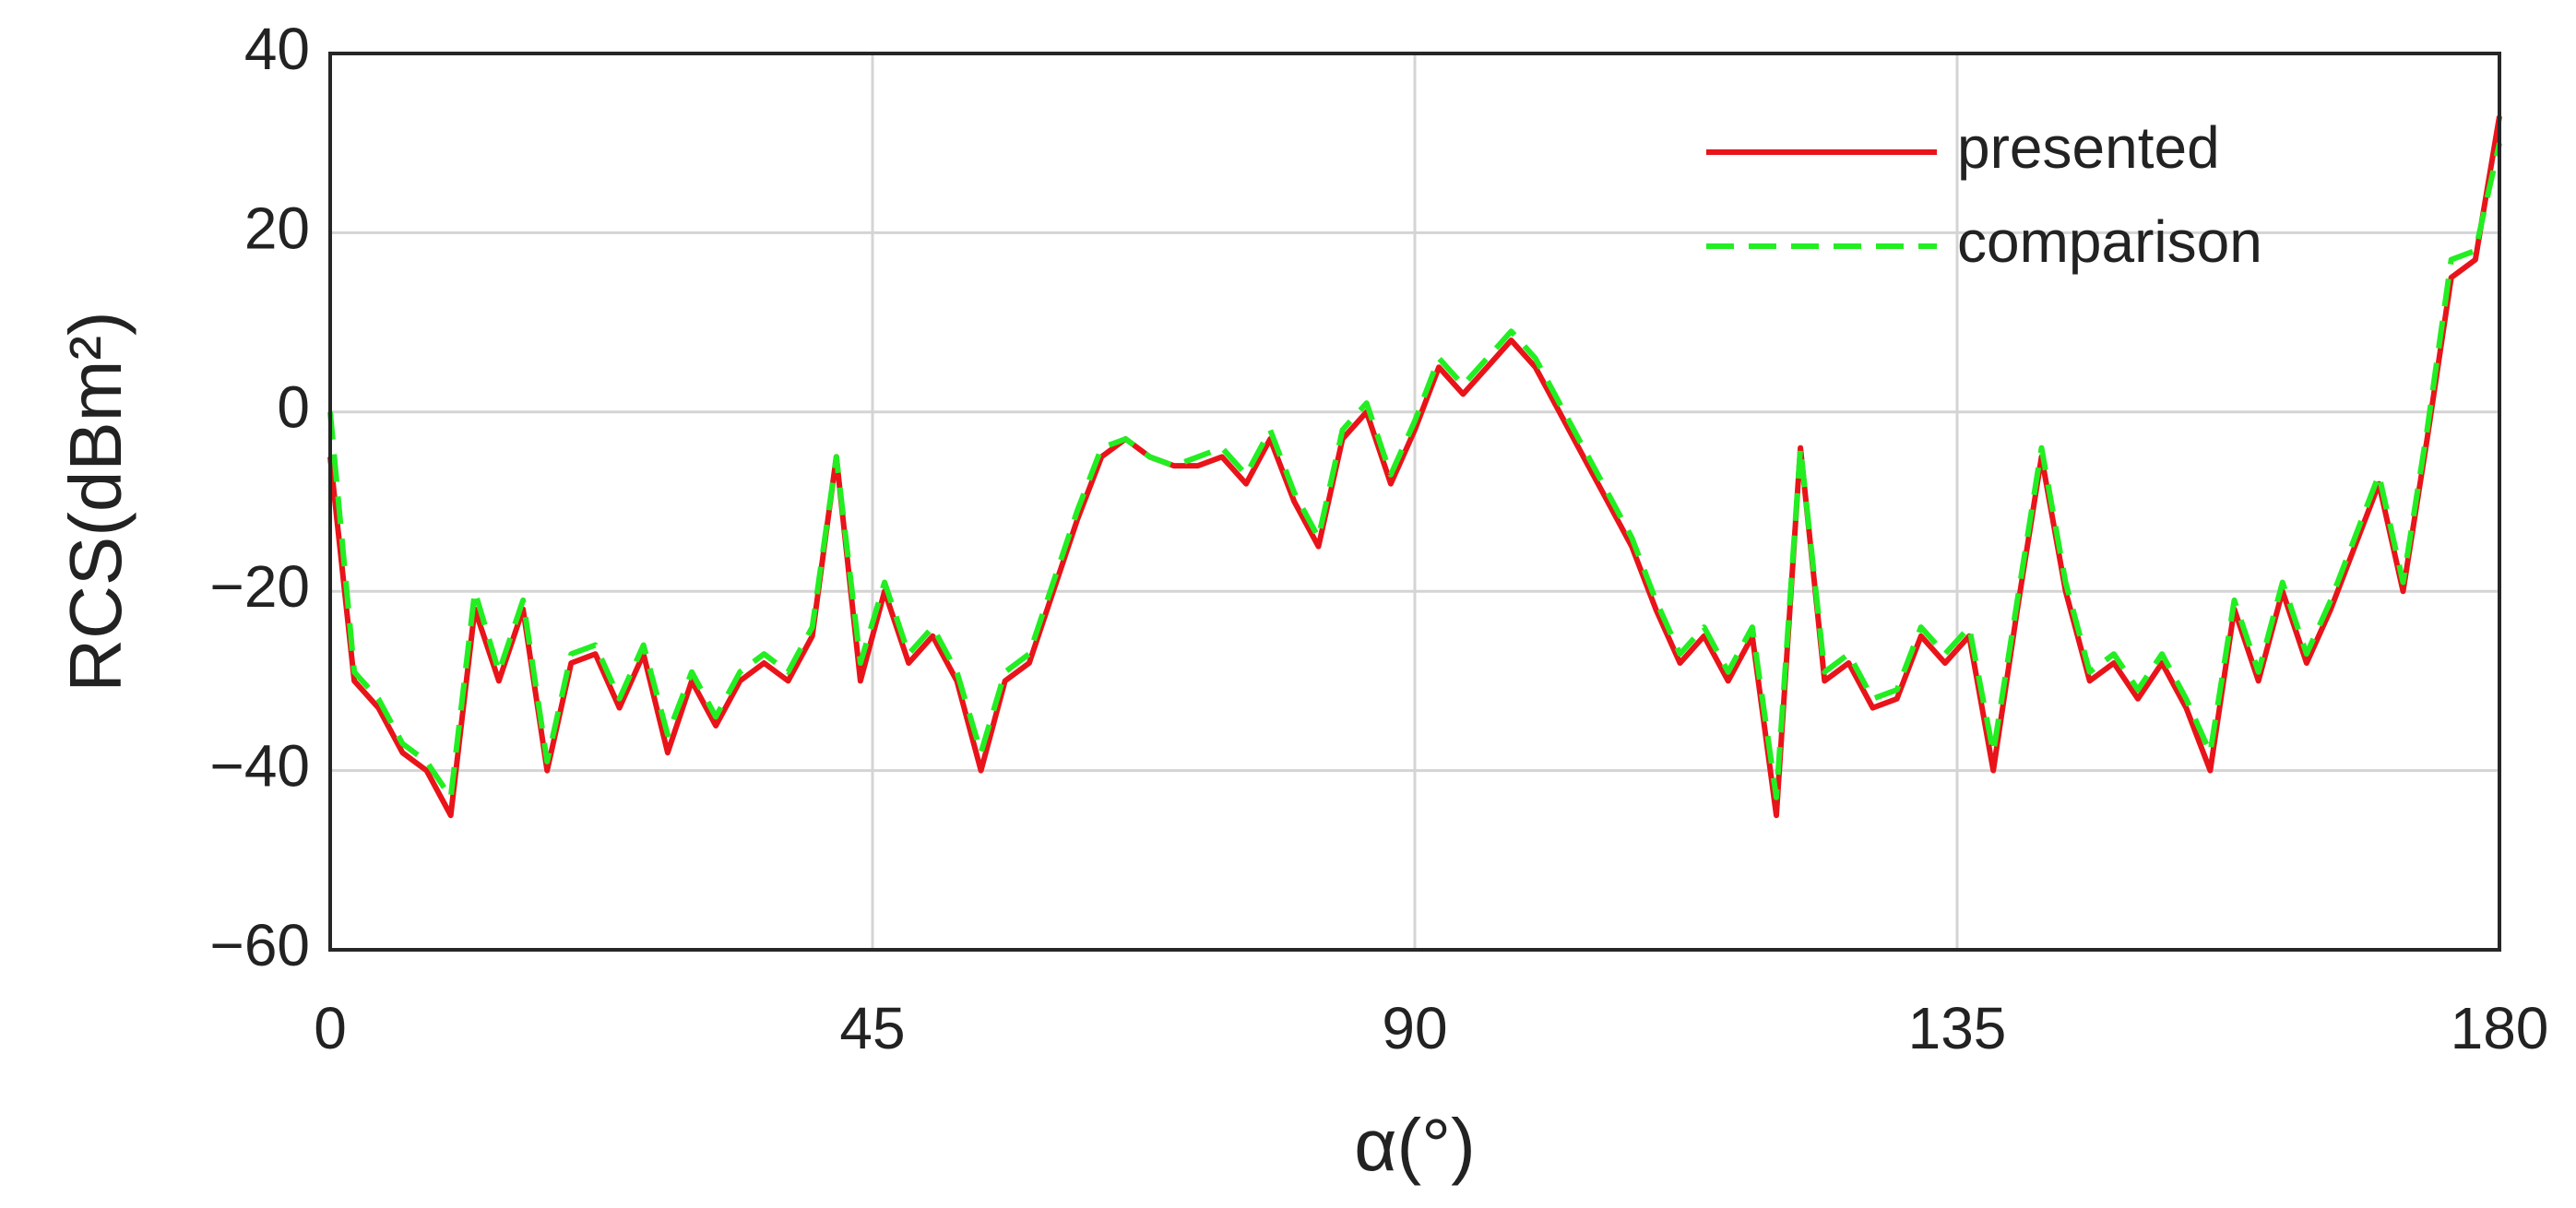 The height and width of the screenshot is (1208, 2576). What do you see at coordinates (2088, 147) in the screenshot?
I see `legend-label: presented` at bounding box center [2088, 147].